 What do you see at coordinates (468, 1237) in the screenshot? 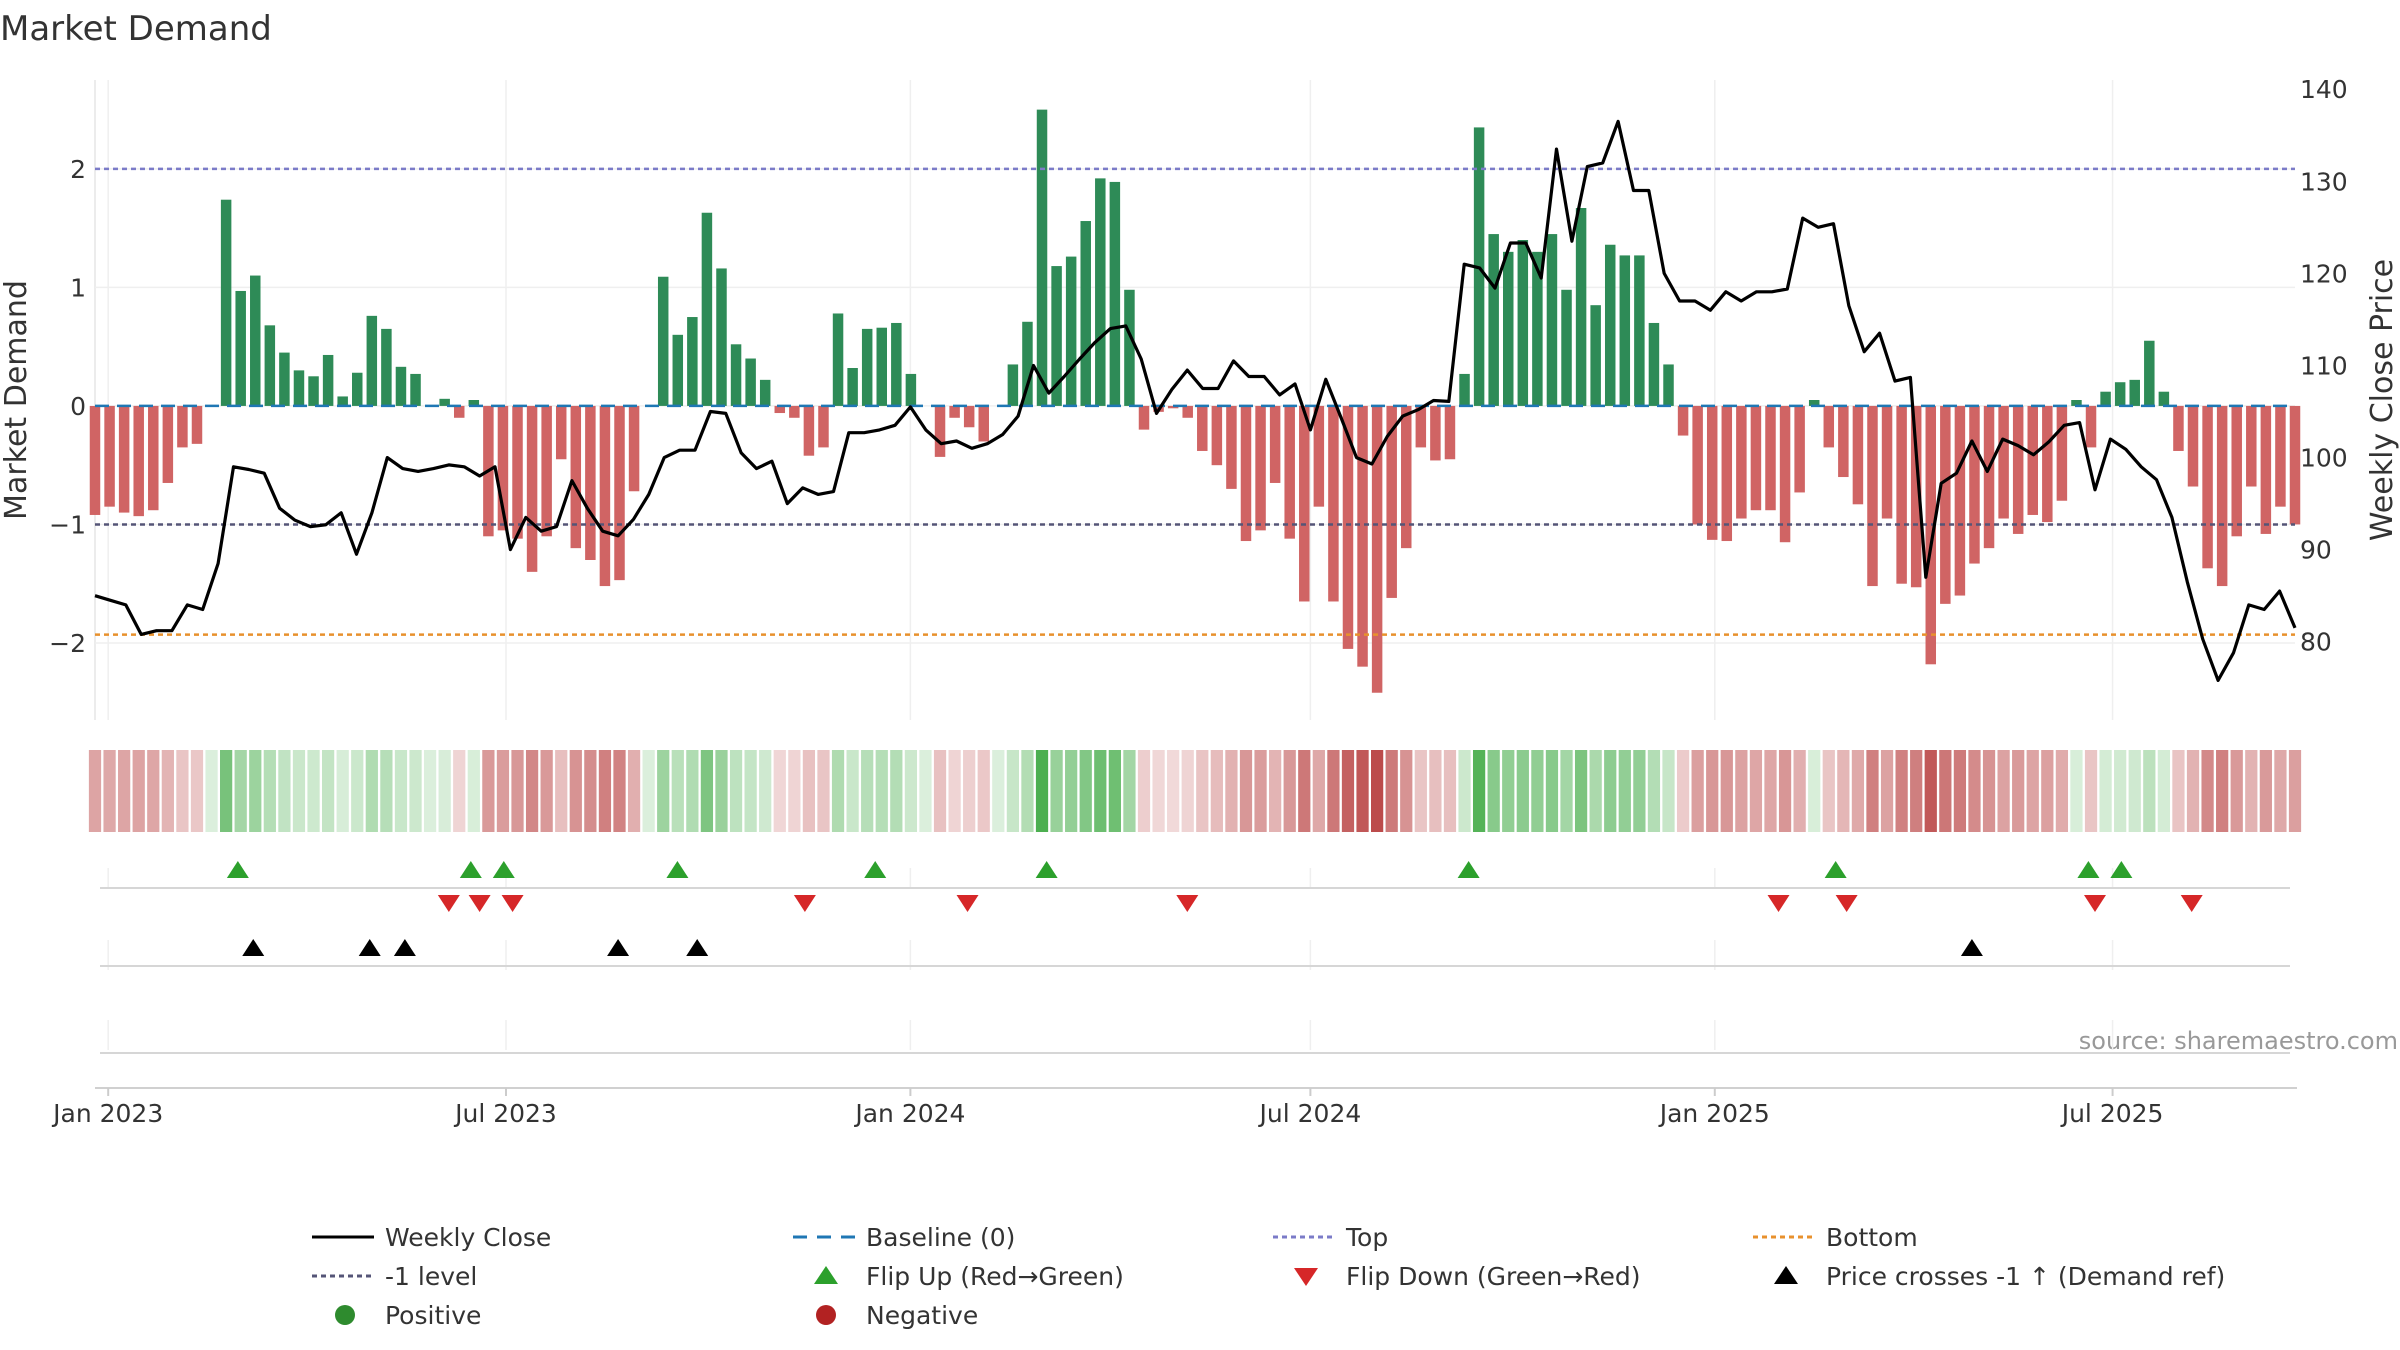
I see `legend-label: Weekly Close` at bounding box center [468, 1237].